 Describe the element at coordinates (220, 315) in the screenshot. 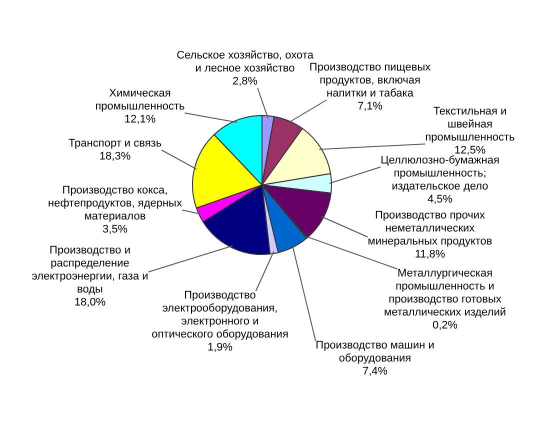

I see `slice-label: Производство электрооборудования, электронного и оптического оборудования` at that location.